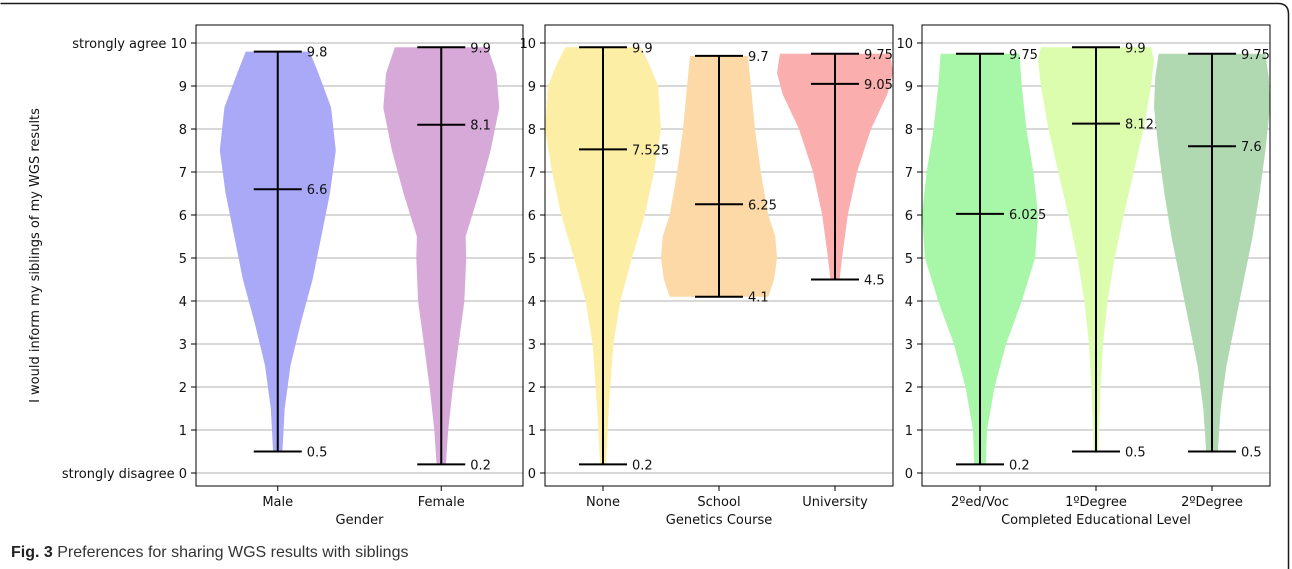 The width and height of the screenshot is (1292, 569). Describe the element at coordinates (1212, 502) in the screenshot. I see `x-tick-label: 2ºDegree` at that location.